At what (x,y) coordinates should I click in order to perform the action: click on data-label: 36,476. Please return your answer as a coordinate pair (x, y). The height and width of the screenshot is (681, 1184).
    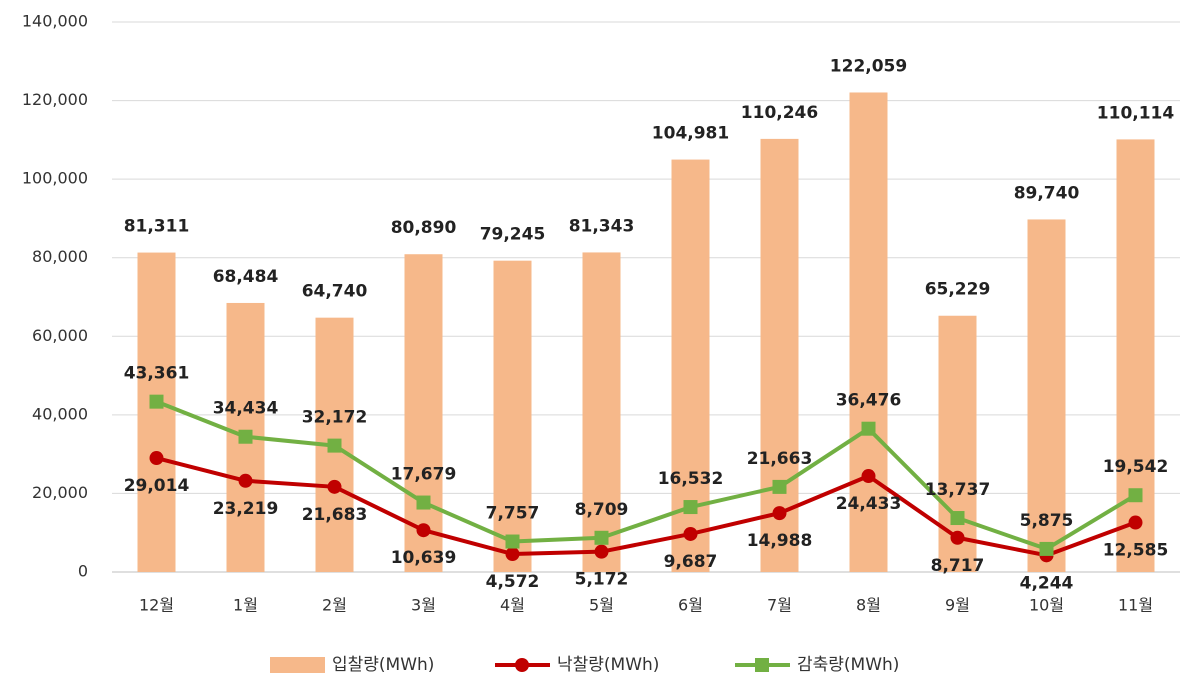
    Looking at the image, I should click on (869, 401).